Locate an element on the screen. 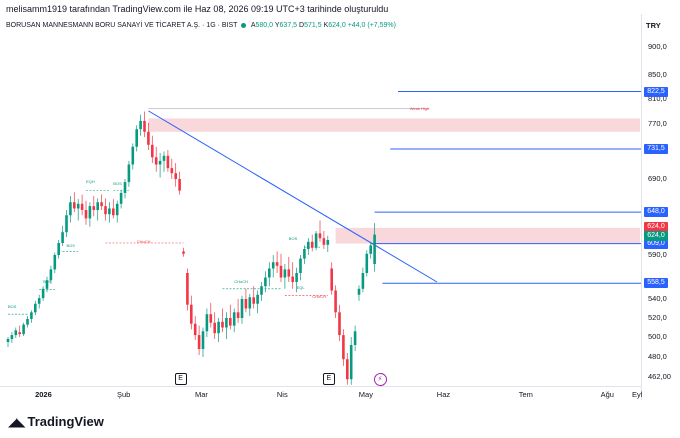  market-status-icon is located at coordinates (244, 25).